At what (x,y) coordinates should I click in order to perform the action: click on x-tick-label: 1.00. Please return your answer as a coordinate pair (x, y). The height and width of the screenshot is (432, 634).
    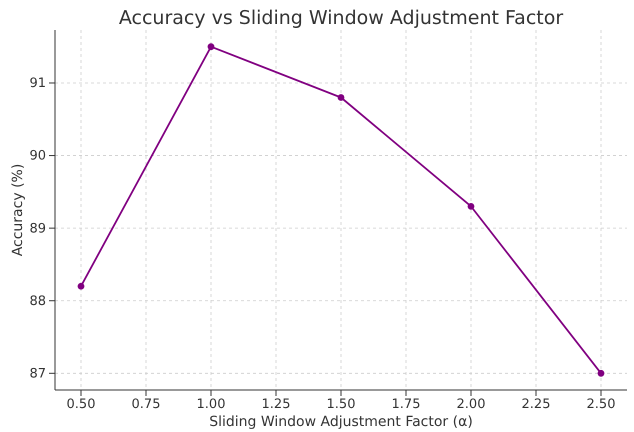
    Looking at the image, I should click on (211, 404).